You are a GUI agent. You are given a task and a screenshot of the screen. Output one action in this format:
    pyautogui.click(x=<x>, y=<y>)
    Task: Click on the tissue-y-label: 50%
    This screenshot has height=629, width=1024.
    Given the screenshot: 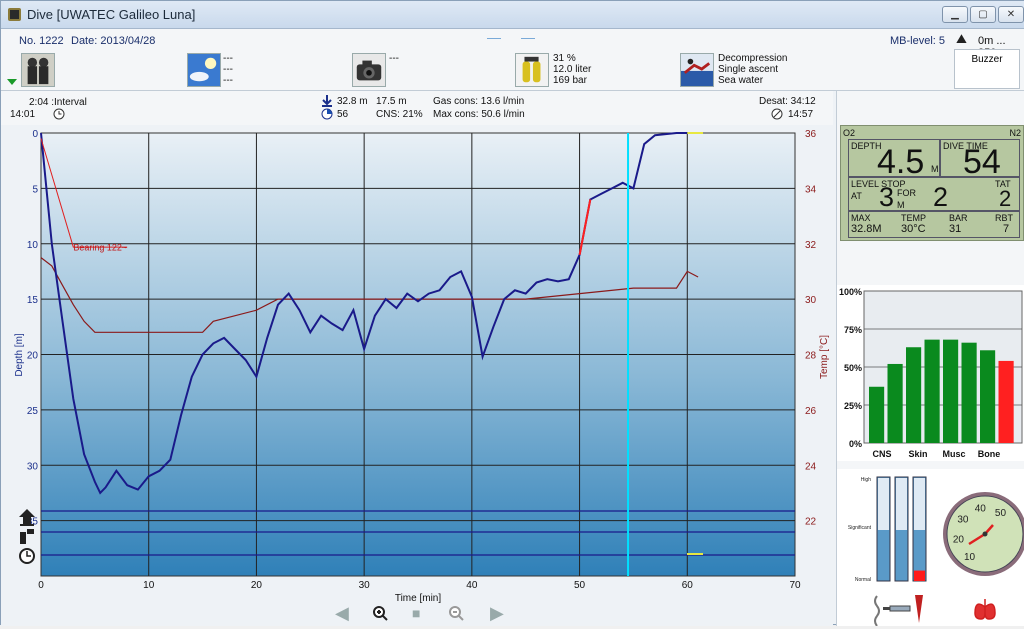 What is the action you would take?
    pyautogui.click(x=853, y=368)
    